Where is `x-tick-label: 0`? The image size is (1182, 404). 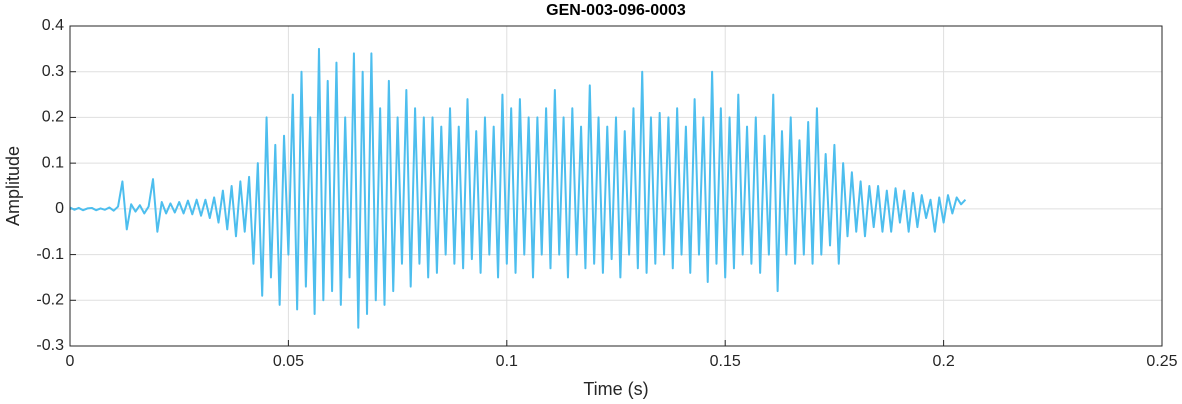 x-tick-label: 0 is located at coordinates (70, 361).